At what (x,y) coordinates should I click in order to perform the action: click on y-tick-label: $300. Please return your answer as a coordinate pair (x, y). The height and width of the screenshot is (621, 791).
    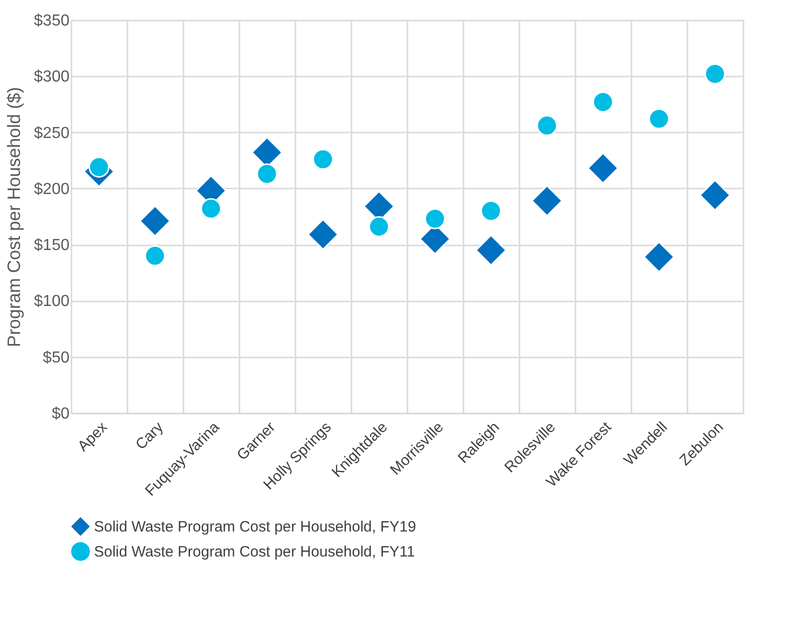
    Looking at the image, I should click on (52, 77).